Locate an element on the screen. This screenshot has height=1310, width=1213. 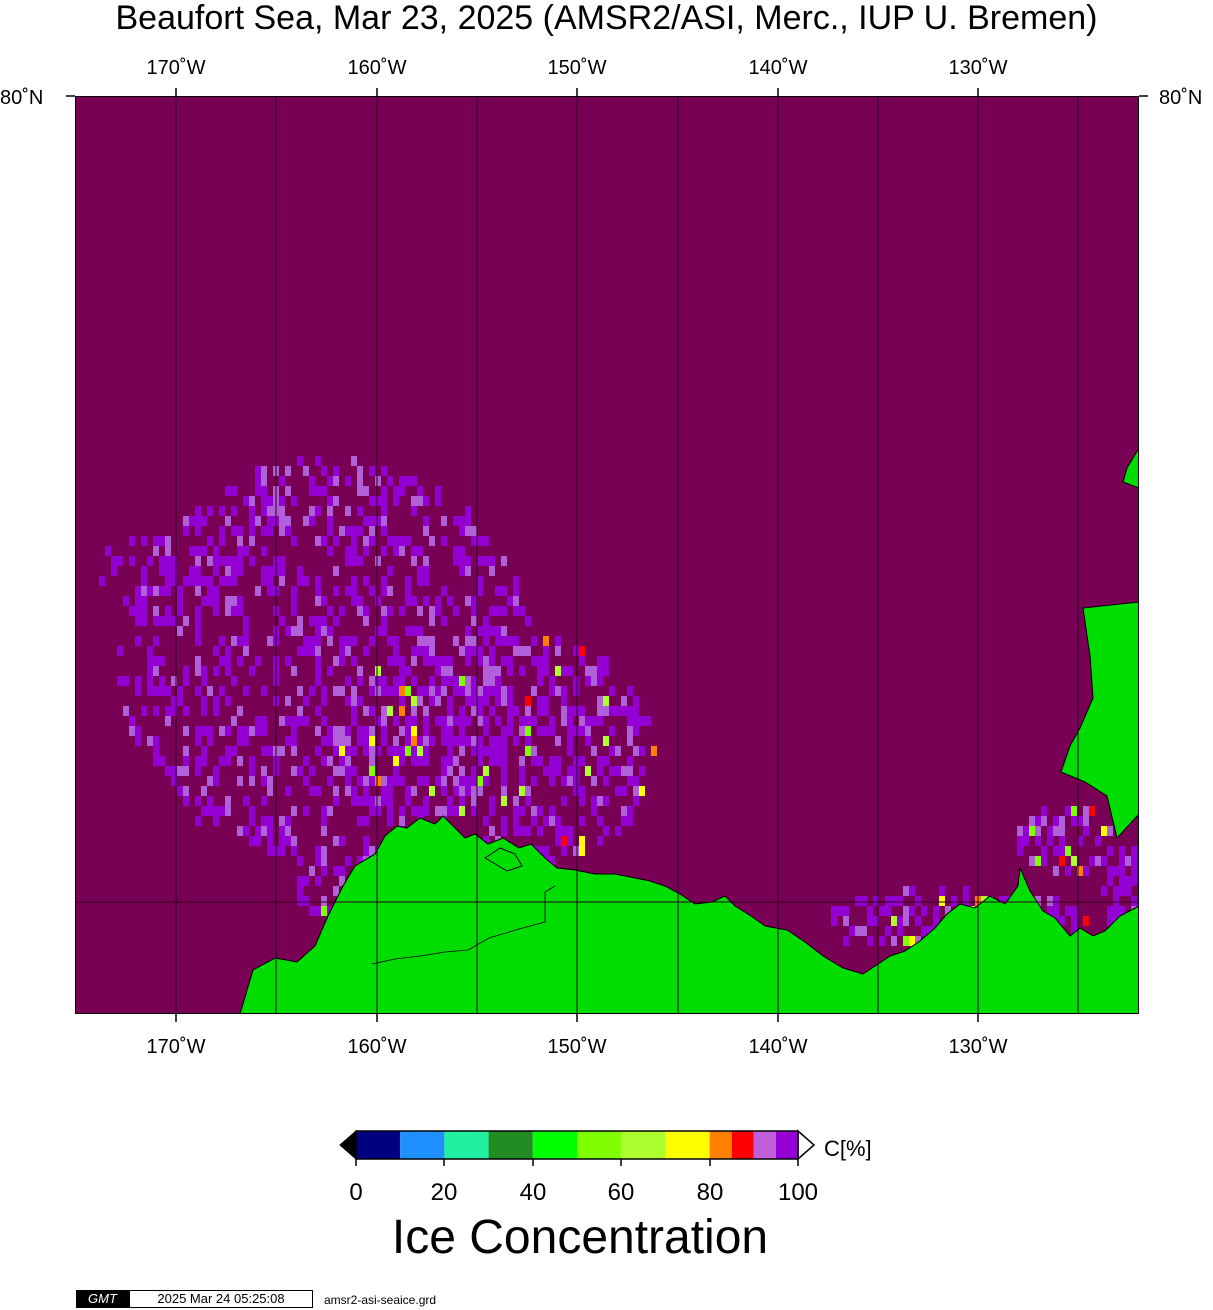
grid-filename: amsr2-asi-seaice.grd is located at coordinates (380, 1300).